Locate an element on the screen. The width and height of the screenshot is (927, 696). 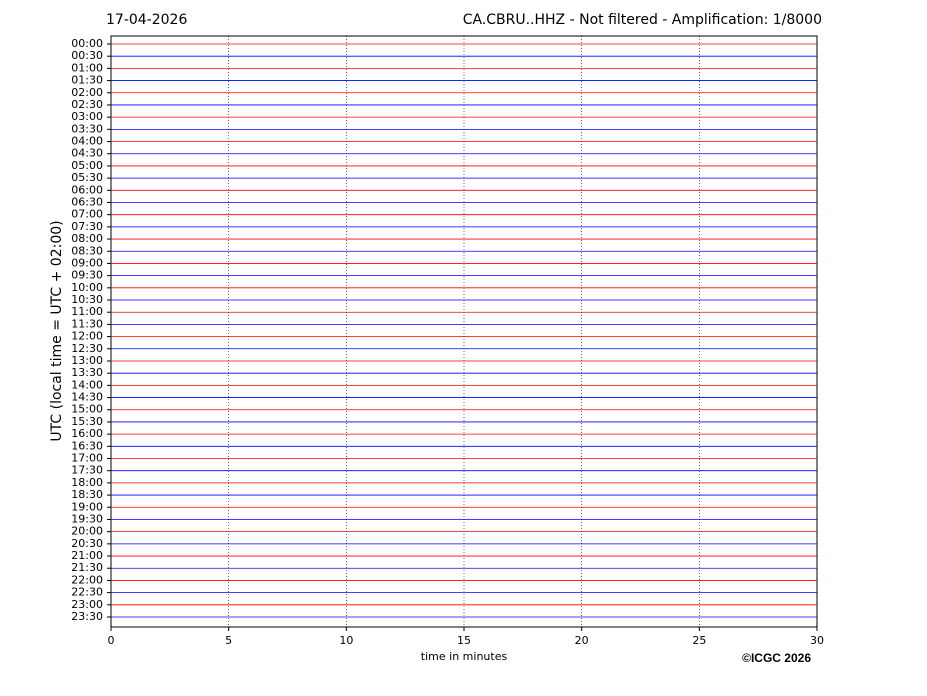
y-tick-label: 11:30 is located at coordinates (87, 323).